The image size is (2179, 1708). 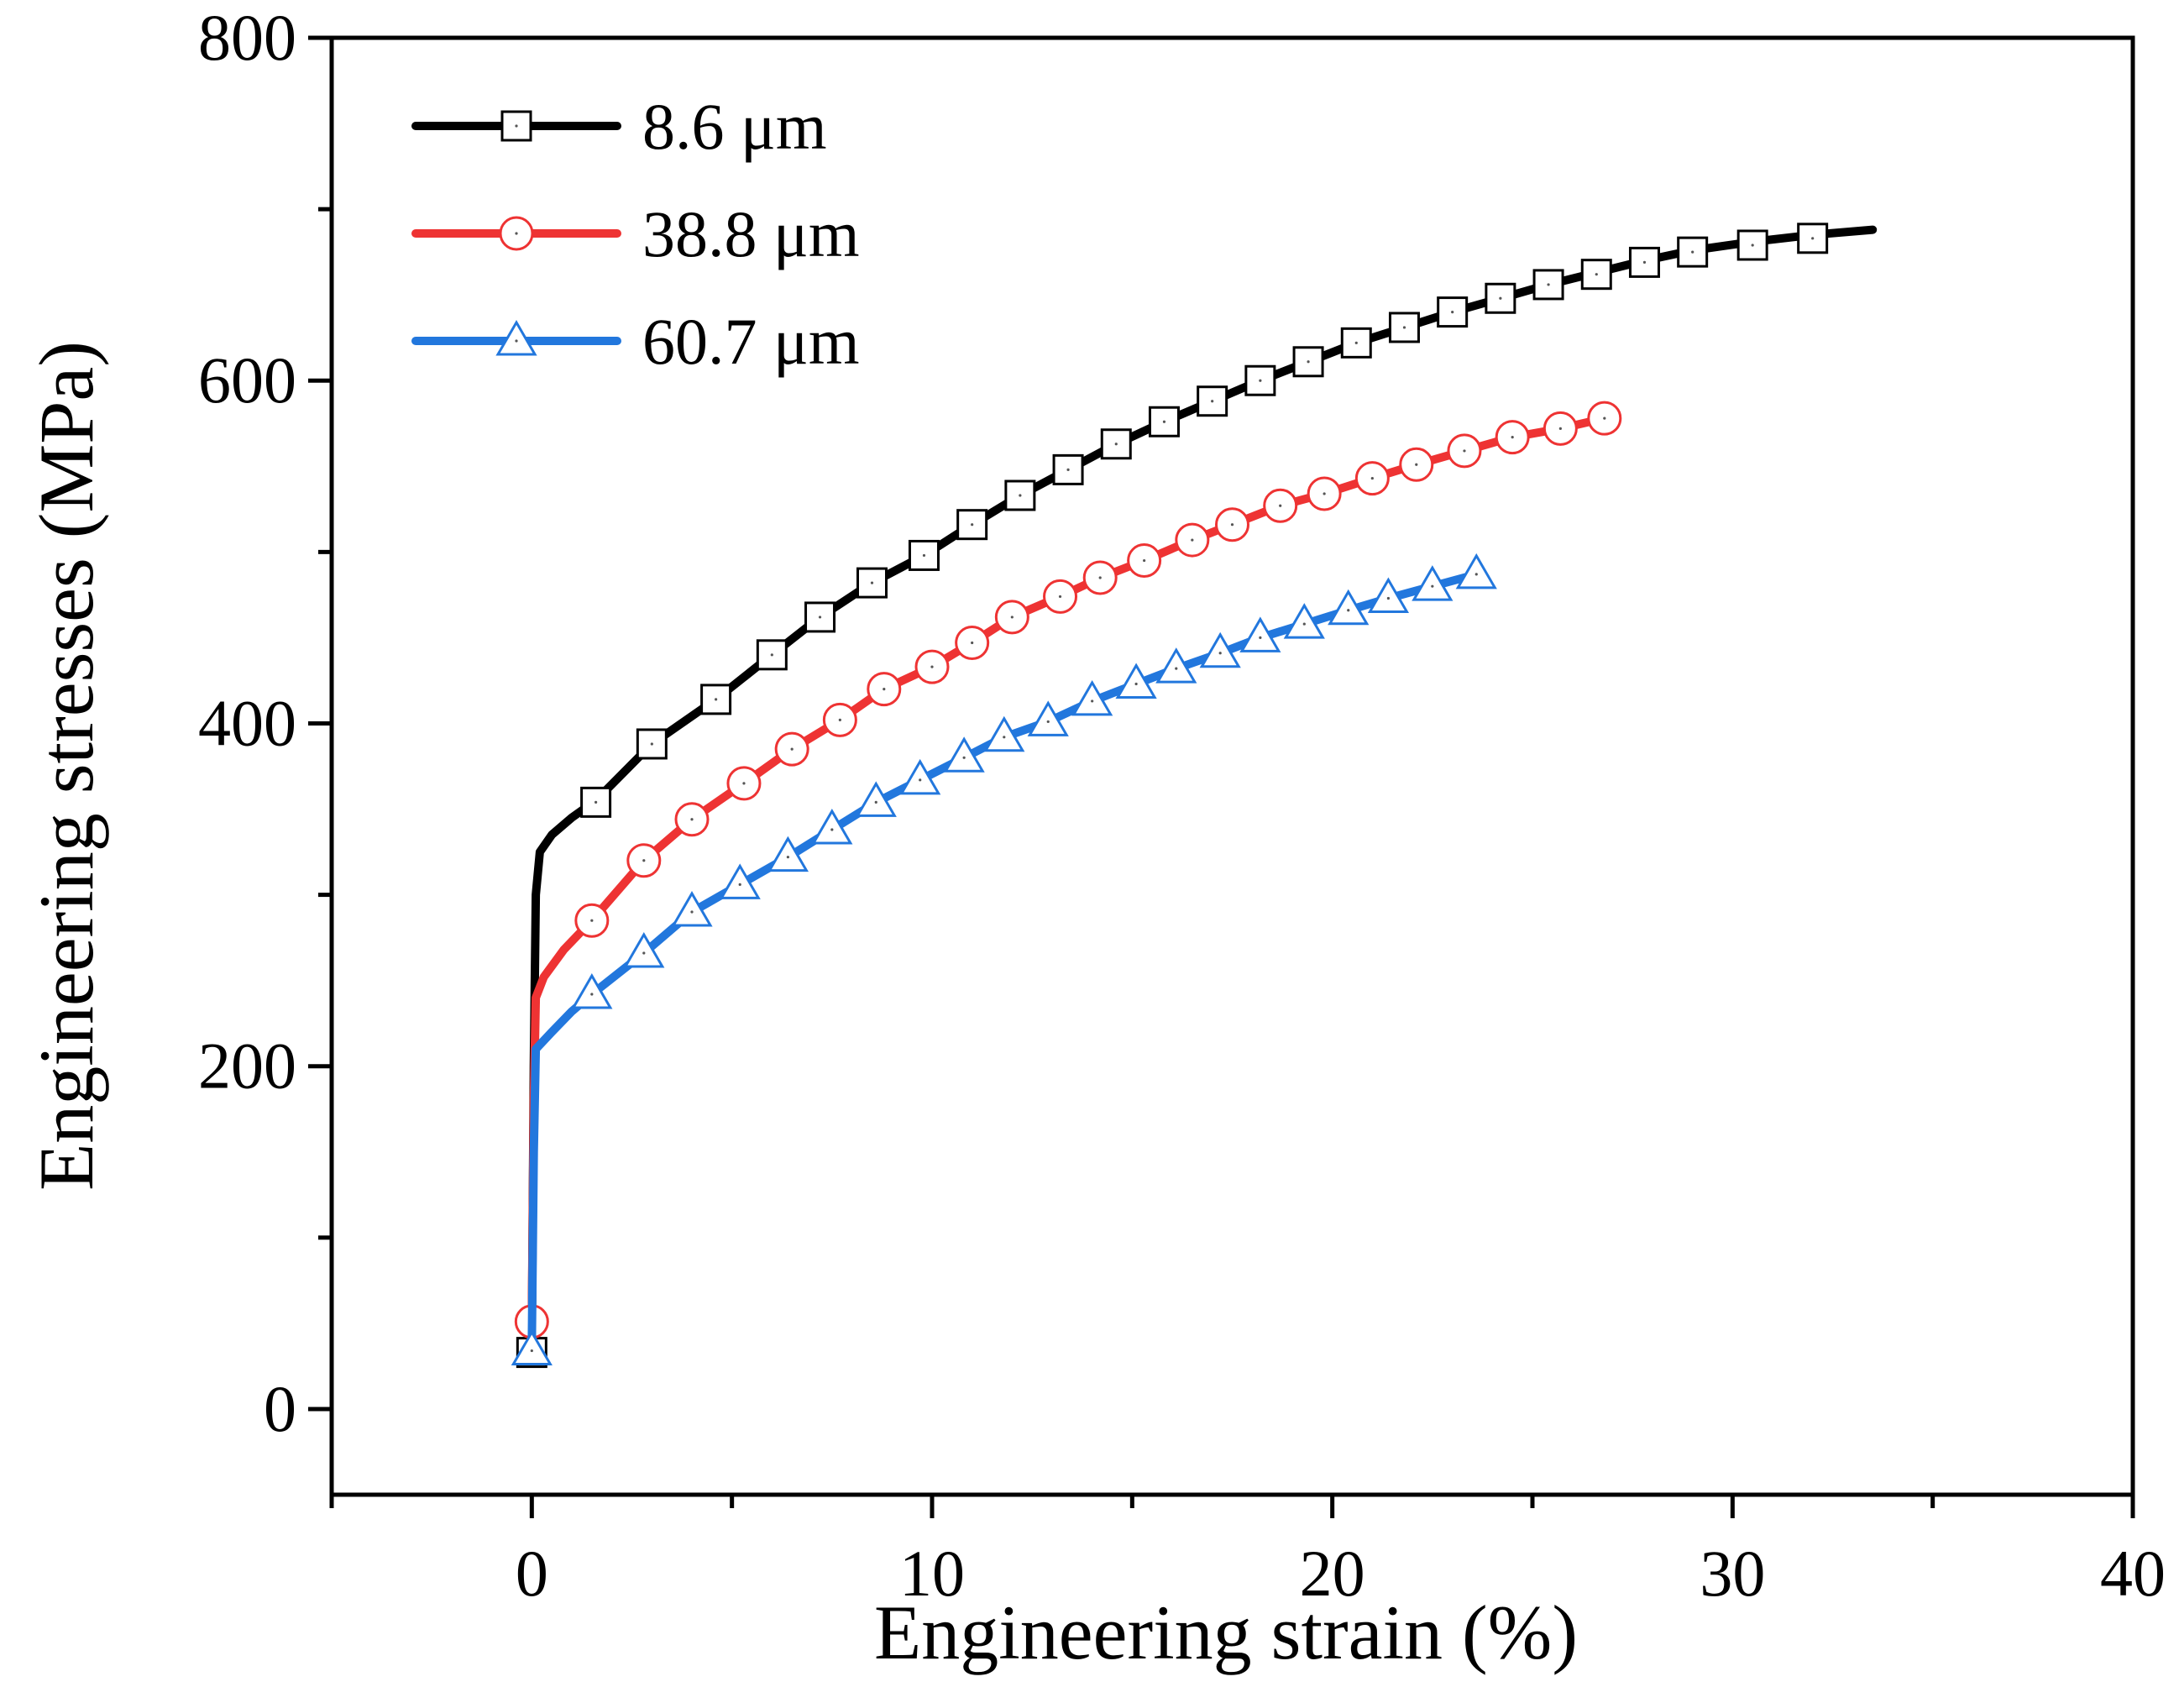 What do you see at coordinates (619, 126) in the screenshot?
I see `legend-entry: 8.6 μm` at bounding box center [619, 126].